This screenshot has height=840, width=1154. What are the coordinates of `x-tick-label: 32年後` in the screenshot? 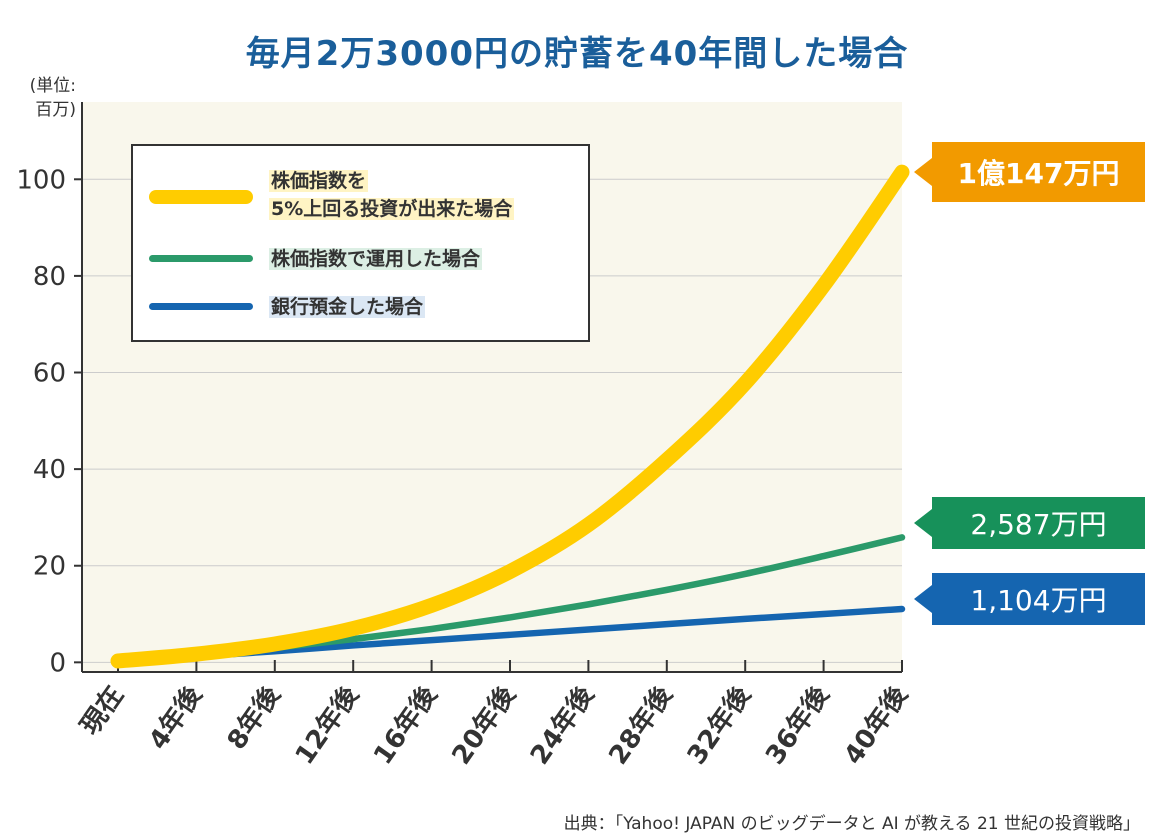 It's located at (719, 724).